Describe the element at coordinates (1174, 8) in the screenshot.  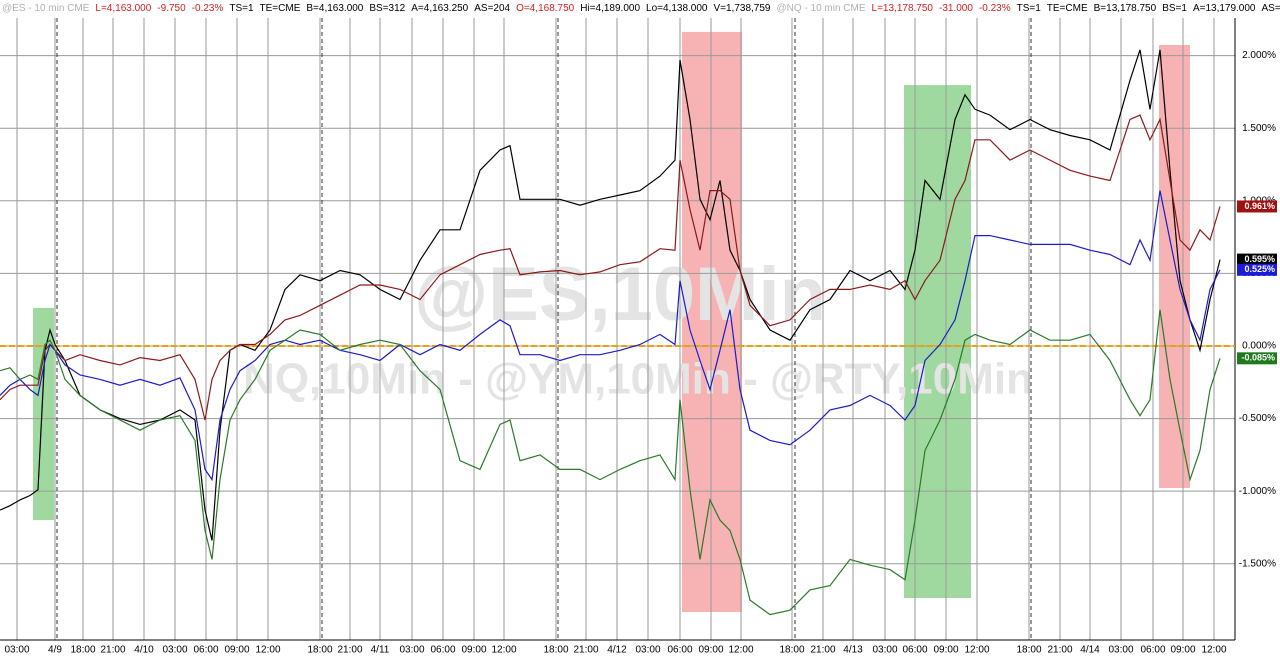
I see `quote-field: BS=1` at that location.